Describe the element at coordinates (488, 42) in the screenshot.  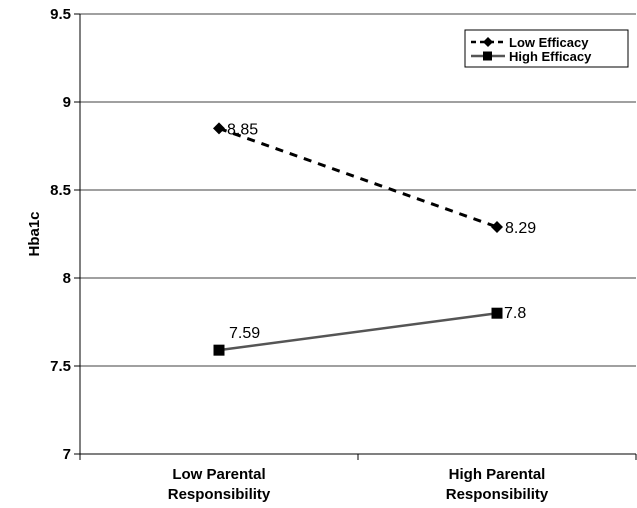
I see `legend-diamond-marker` at that location.